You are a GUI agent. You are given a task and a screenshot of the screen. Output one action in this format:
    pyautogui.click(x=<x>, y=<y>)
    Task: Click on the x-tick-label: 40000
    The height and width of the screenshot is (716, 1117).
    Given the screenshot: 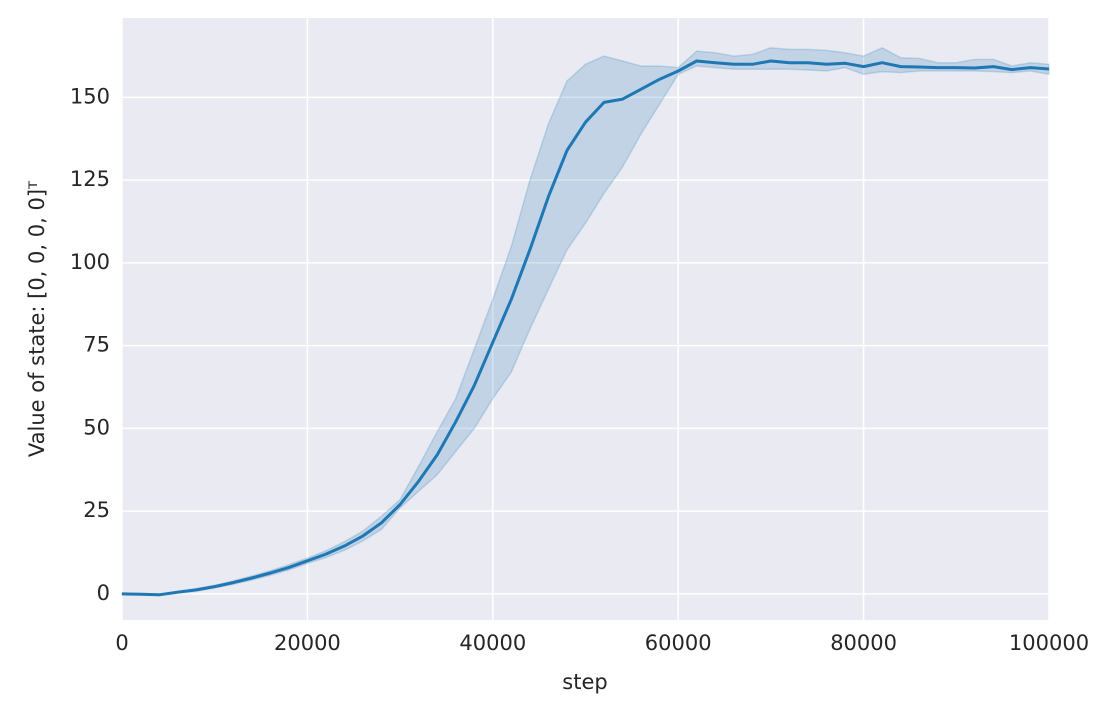 What is the action you would take?
    pyautogui.click(x=492, y=643)
    